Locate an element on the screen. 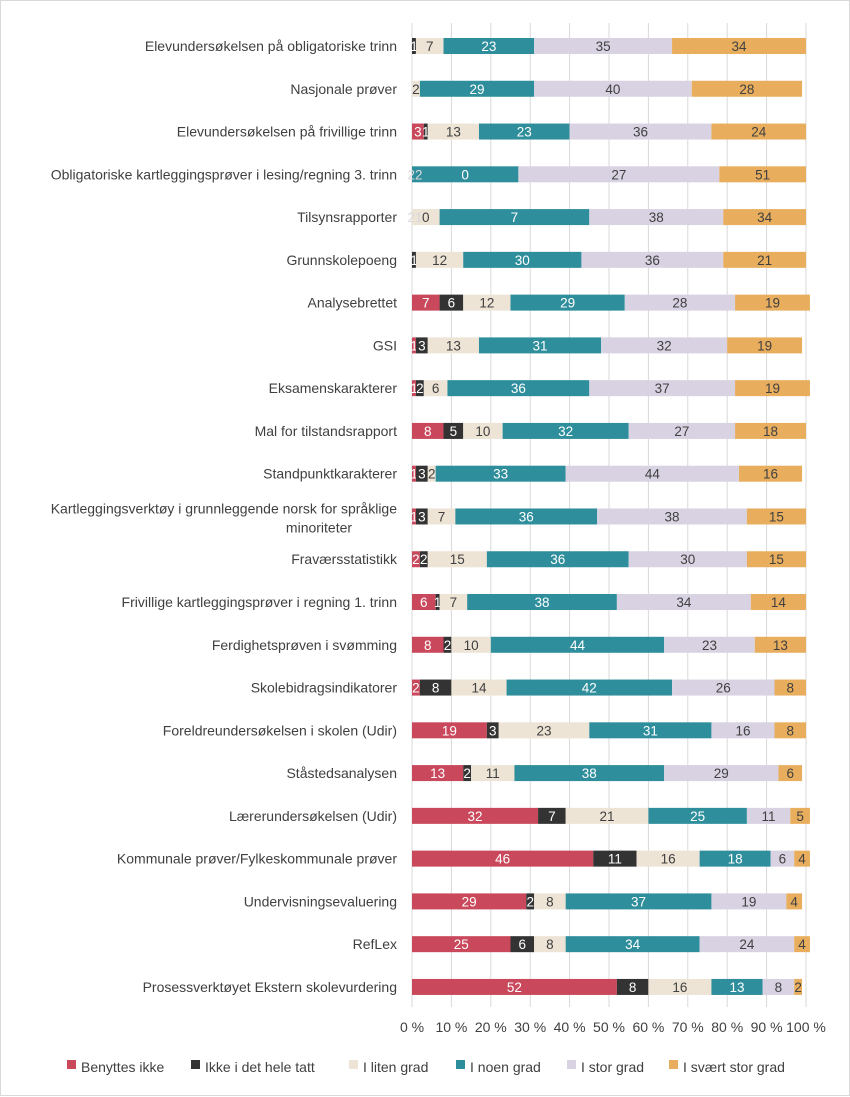 Image resolution: width=850 pixels, height=1097 pixels. data-label: 11 is located at coordinates (769, 816).